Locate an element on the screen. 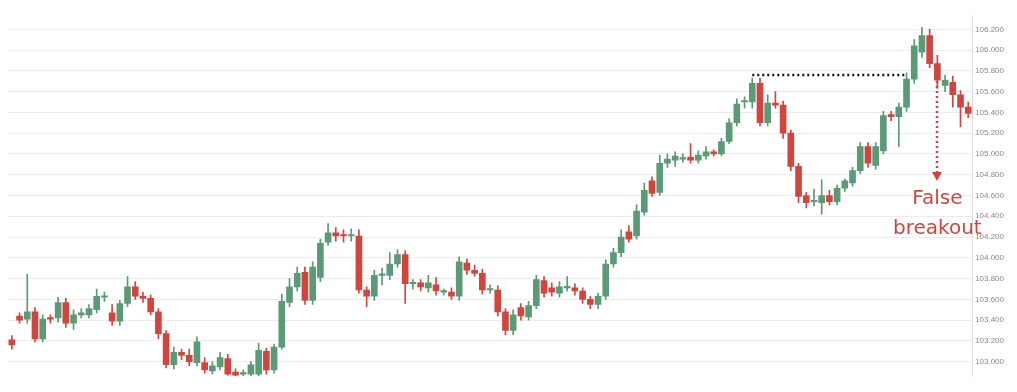 This screenshot has height=392, width=1017. y-tick-label: 105.400 is located at coordinates (990, 112).